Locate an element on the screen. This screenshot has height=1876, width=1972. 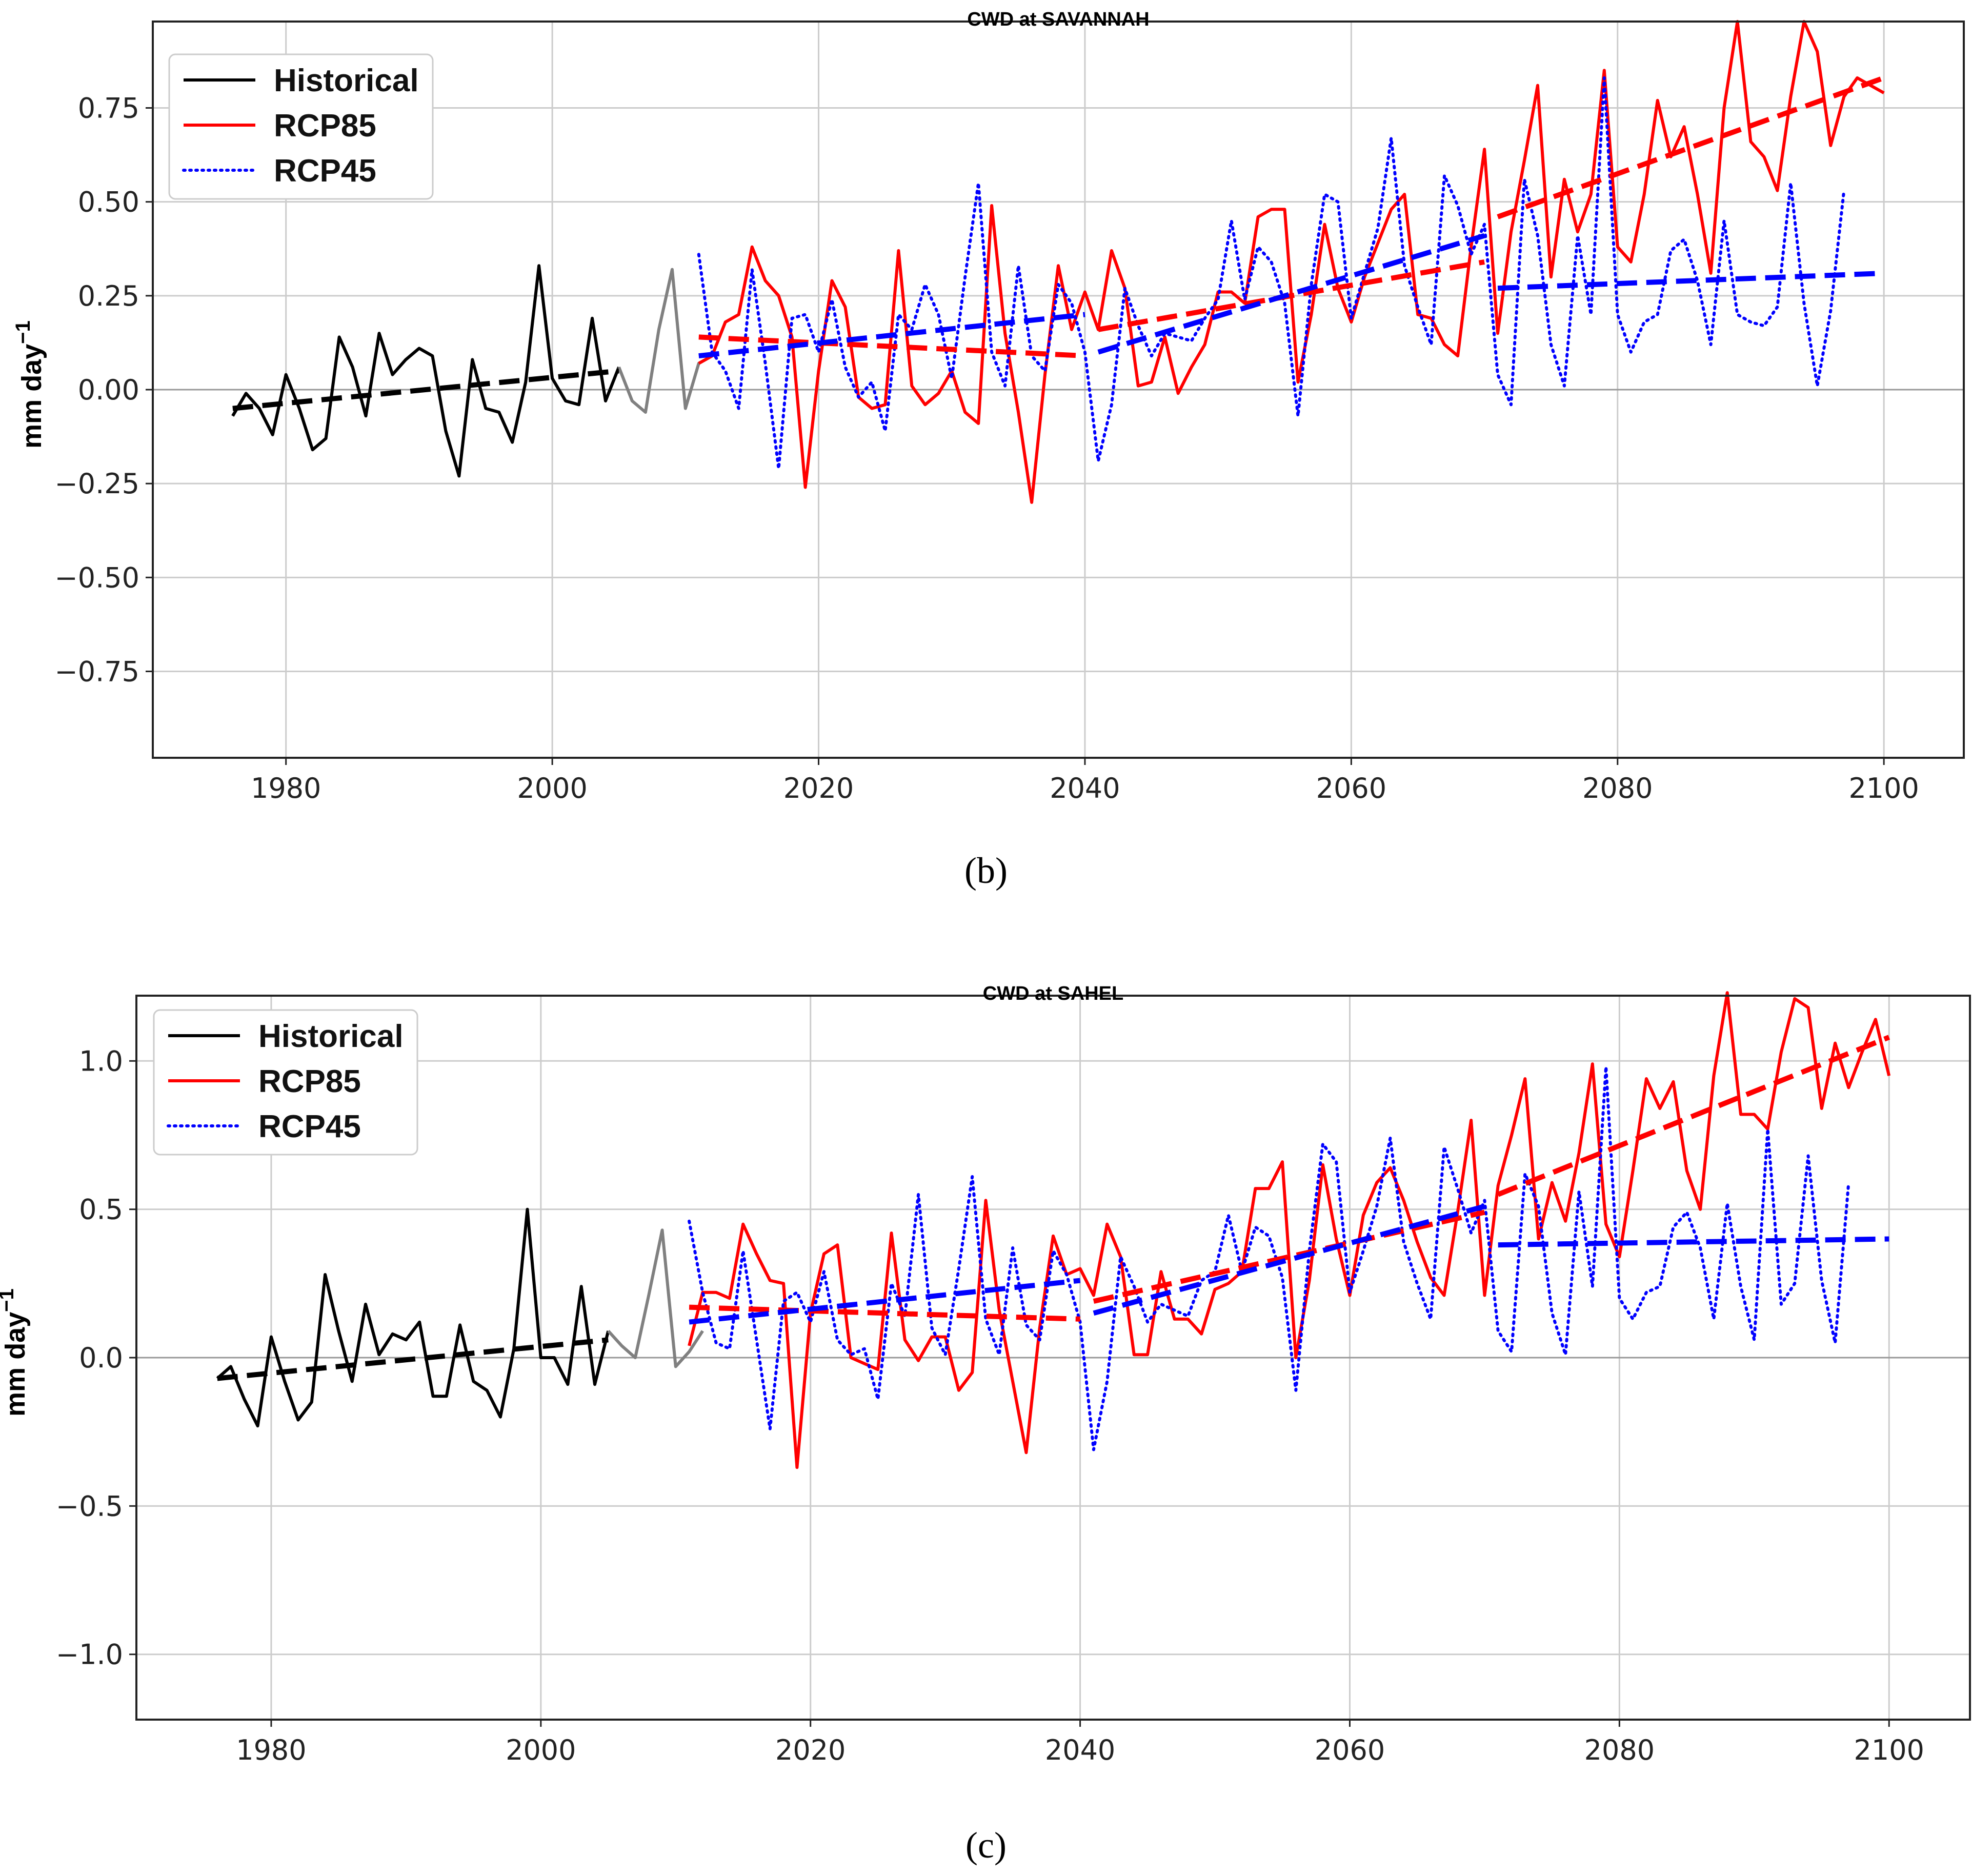
panel-caption: (c) is located at coordinates (986, 1845).